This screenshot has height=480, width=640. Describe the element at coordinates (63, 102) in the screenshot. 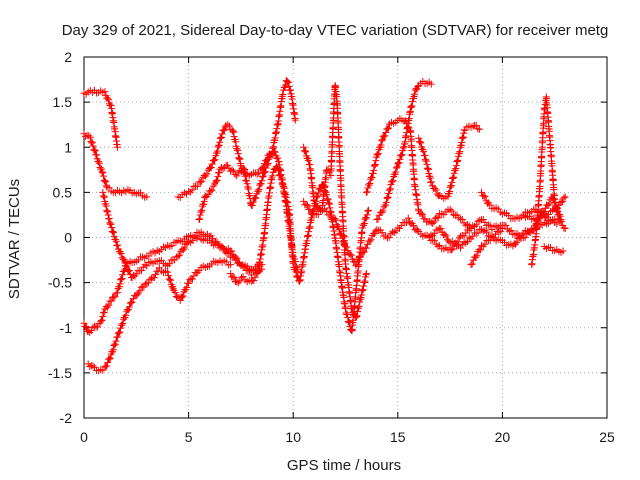

I see `y-tick-label: 1.5` at that location.